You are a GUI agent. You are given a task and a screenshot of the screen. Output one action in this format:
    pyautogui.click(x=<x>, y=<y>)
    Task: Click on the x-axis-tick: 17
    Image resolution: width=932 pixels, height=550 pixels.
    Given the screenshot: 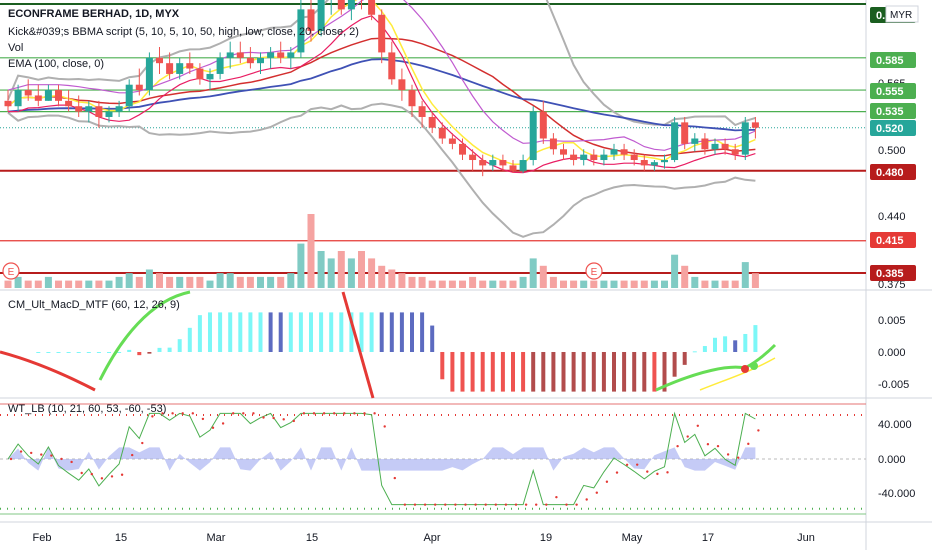 What is the action you would take?
    pyautogui.click(x=708, y=538)
    